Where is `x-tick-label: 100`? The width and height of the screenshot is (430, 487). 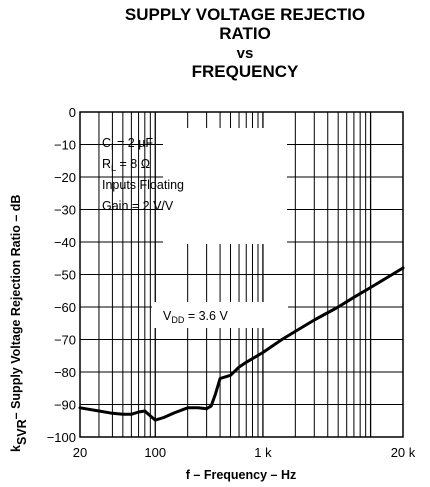
x-tick-label: 100 is located at coordinates (155, 452).